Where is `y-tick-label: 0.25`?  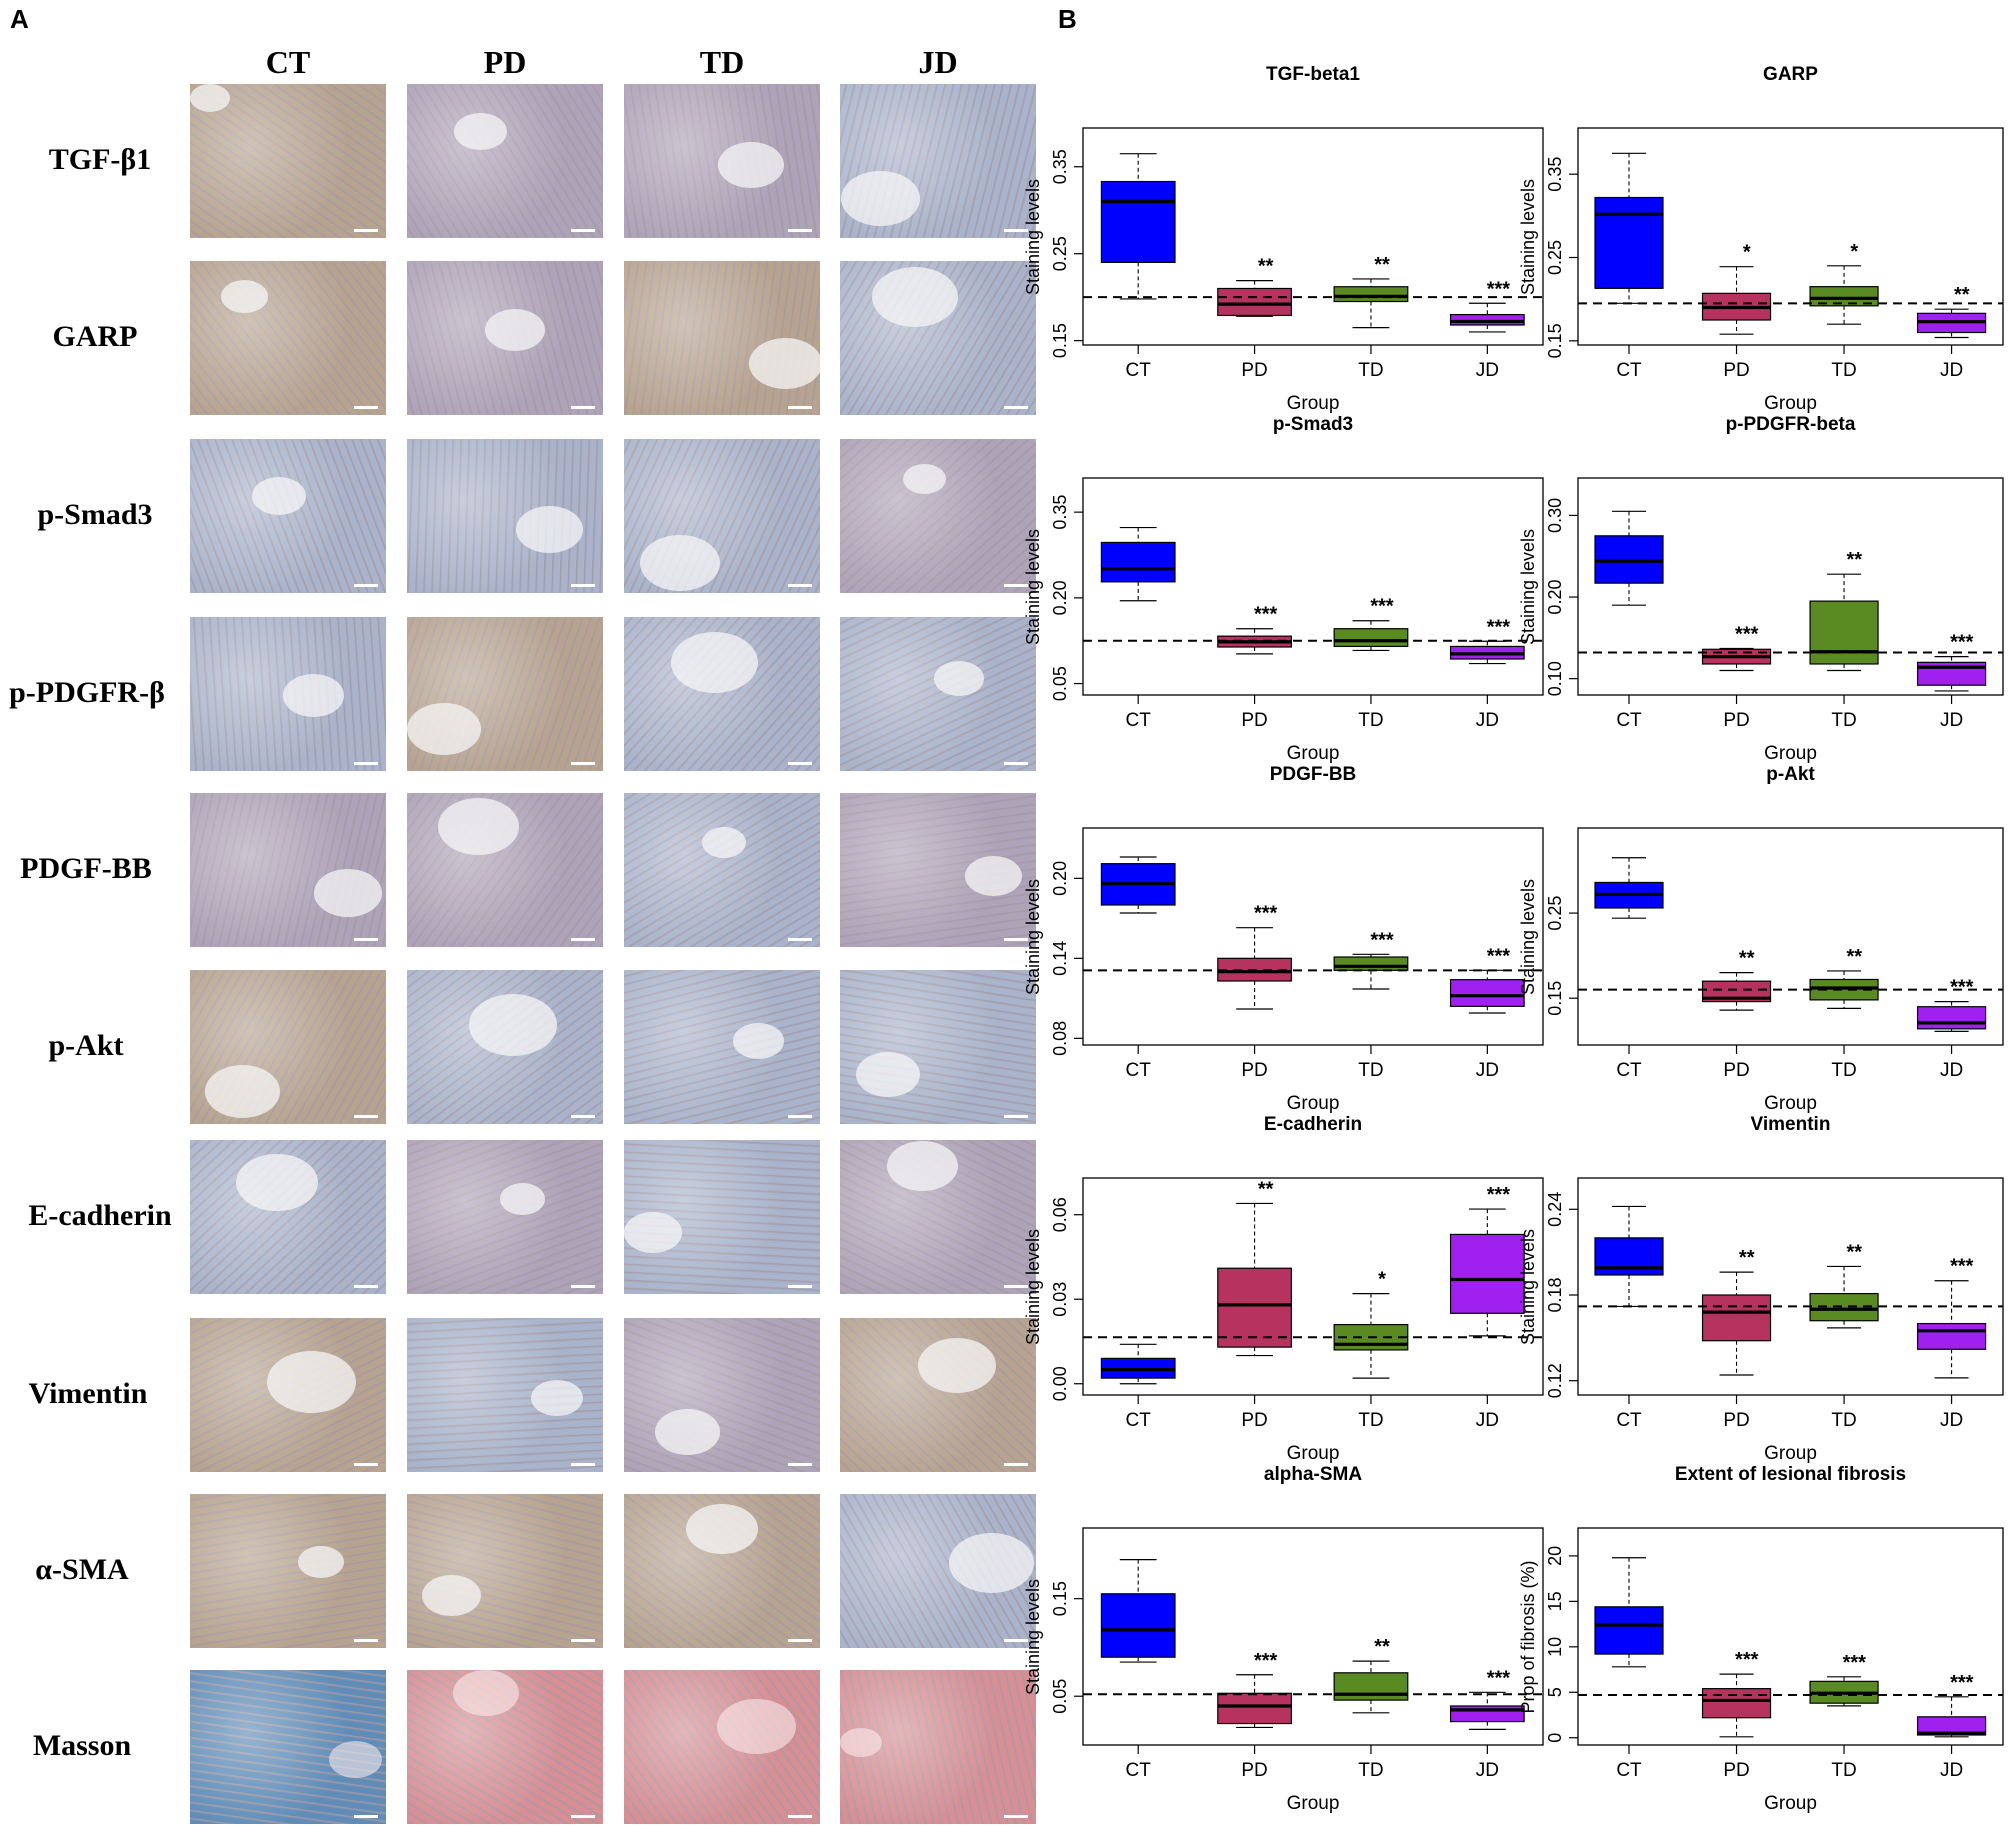 y-tick-label: 0.25 is located at coordinates (1060, 253).